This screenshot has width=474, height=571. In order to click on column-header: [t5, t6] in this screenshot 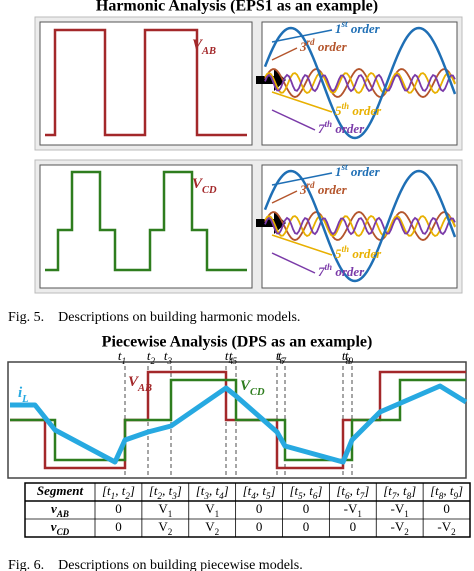, I will do `click(305, 492)`.